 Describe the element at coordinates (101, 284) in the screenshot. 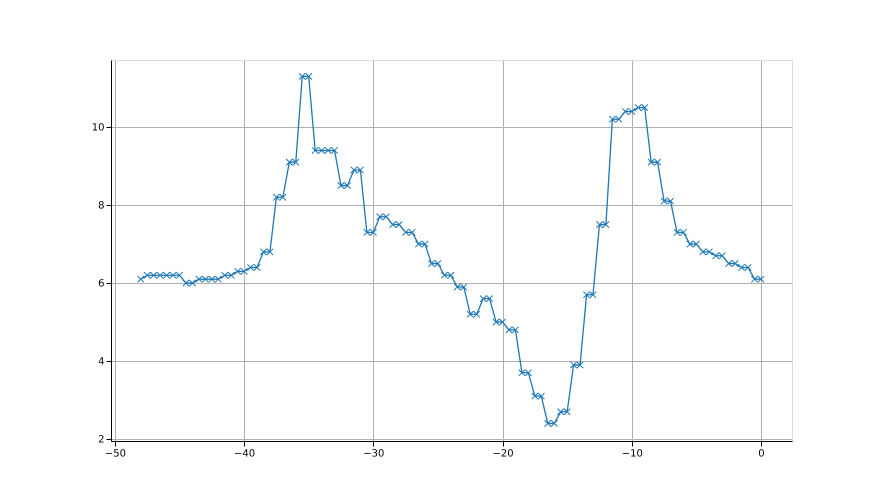

I see `y-tick-label: 6` at that location.